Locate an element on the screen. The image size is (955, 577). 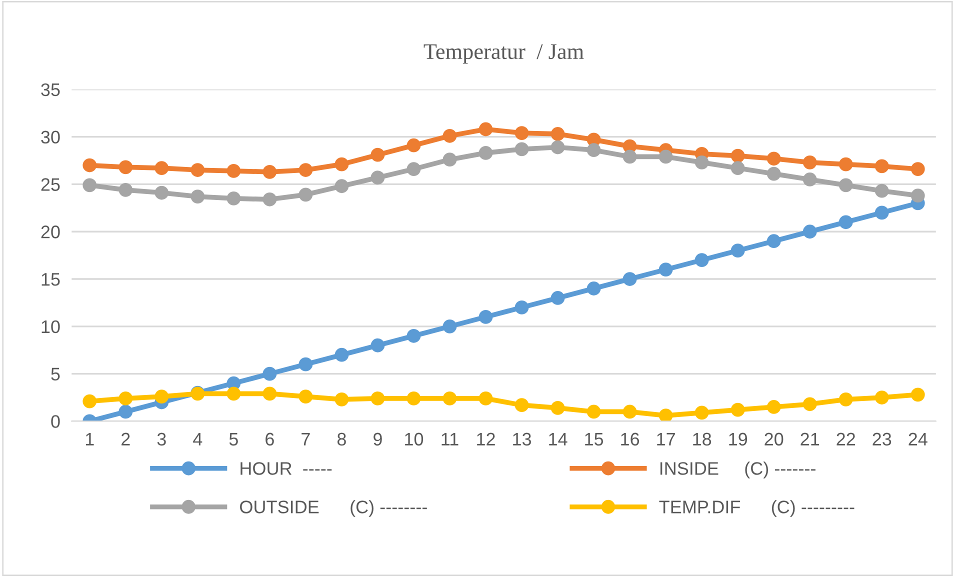
legend-label: TEMP.DIF (C) --------- is located at coordinates (756, 508).